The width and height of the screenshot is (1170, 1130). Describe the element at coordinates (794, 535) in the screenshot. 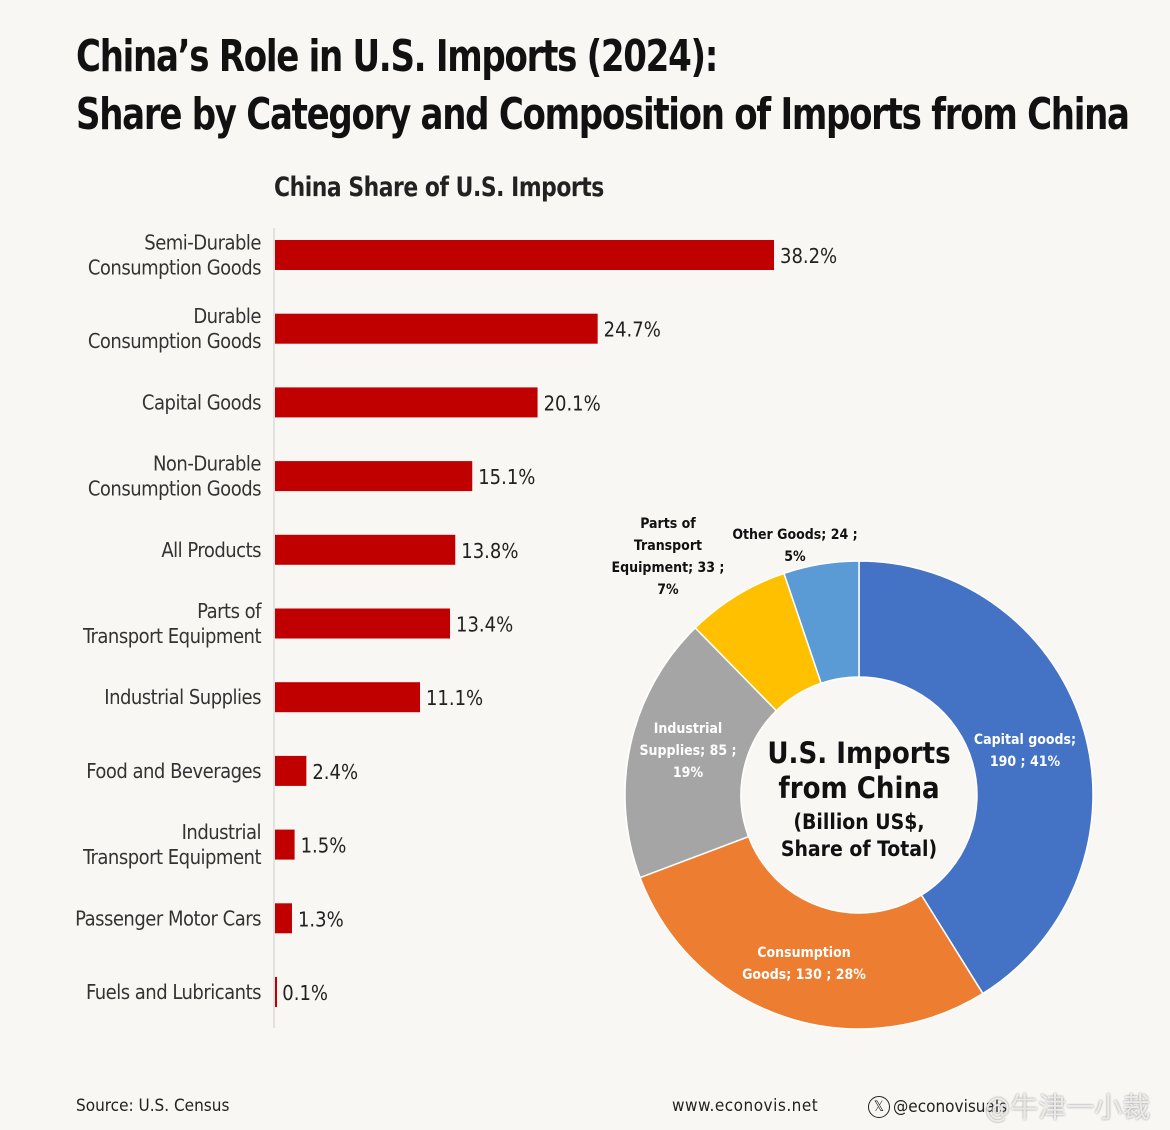

I see `slice-label: Other Goods; 24 ;` at that location.